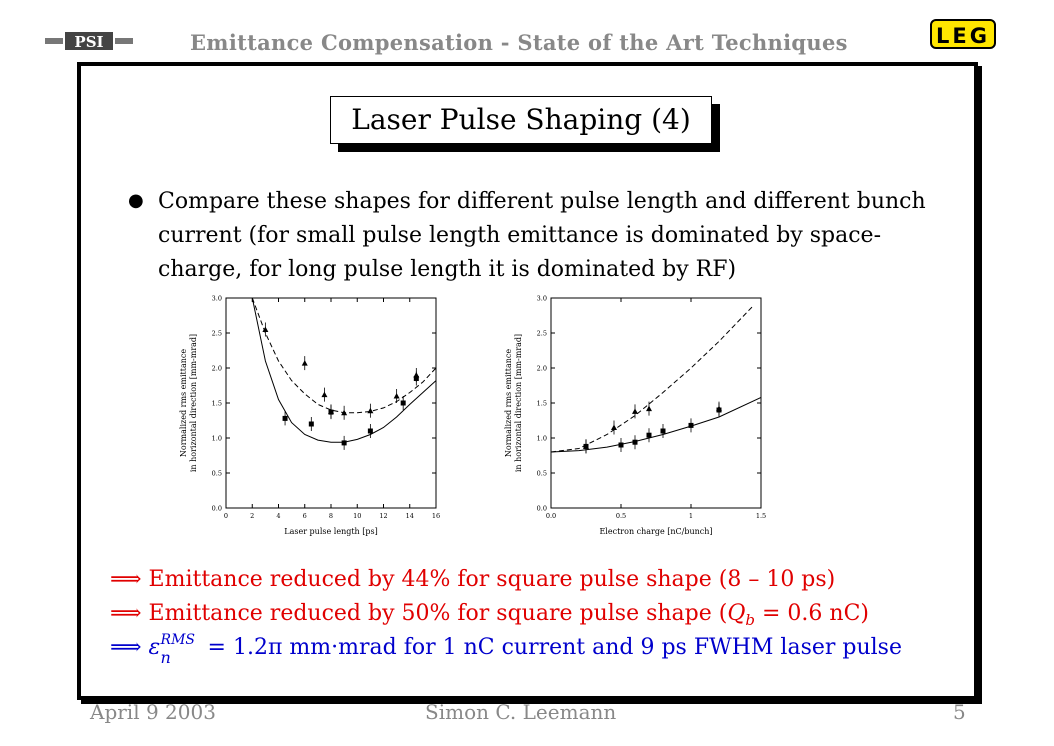 The width and height of the screenshot is (1054, 746). I want to click on epsilon-subscript: n, so click(165, 657).